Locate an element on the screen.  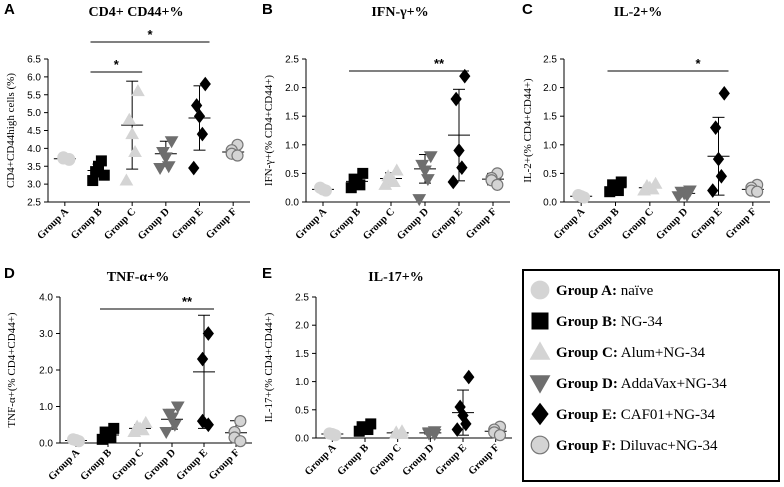
y-tick-label: 6.0 is located at coordinates (34, 77).